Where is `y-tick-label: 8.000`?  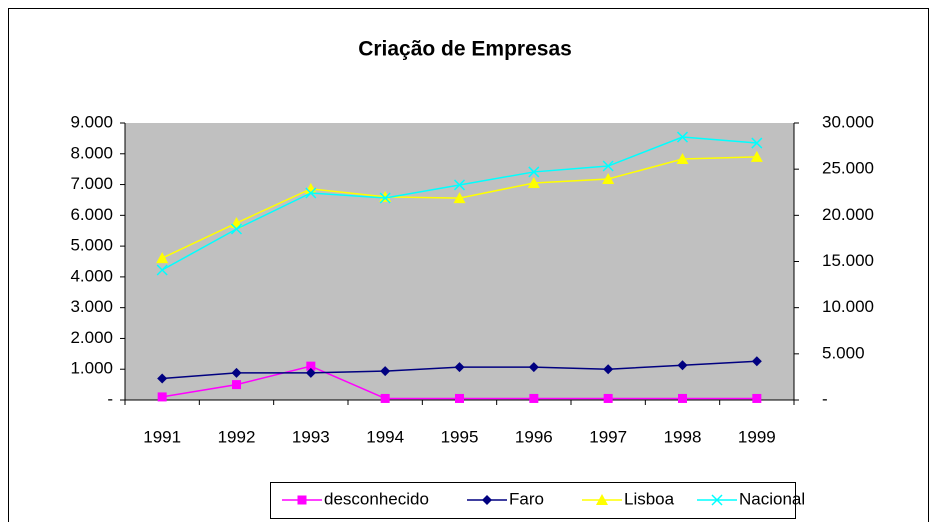
y-tick-label: 8.000 is located at coordinates (91, 152).